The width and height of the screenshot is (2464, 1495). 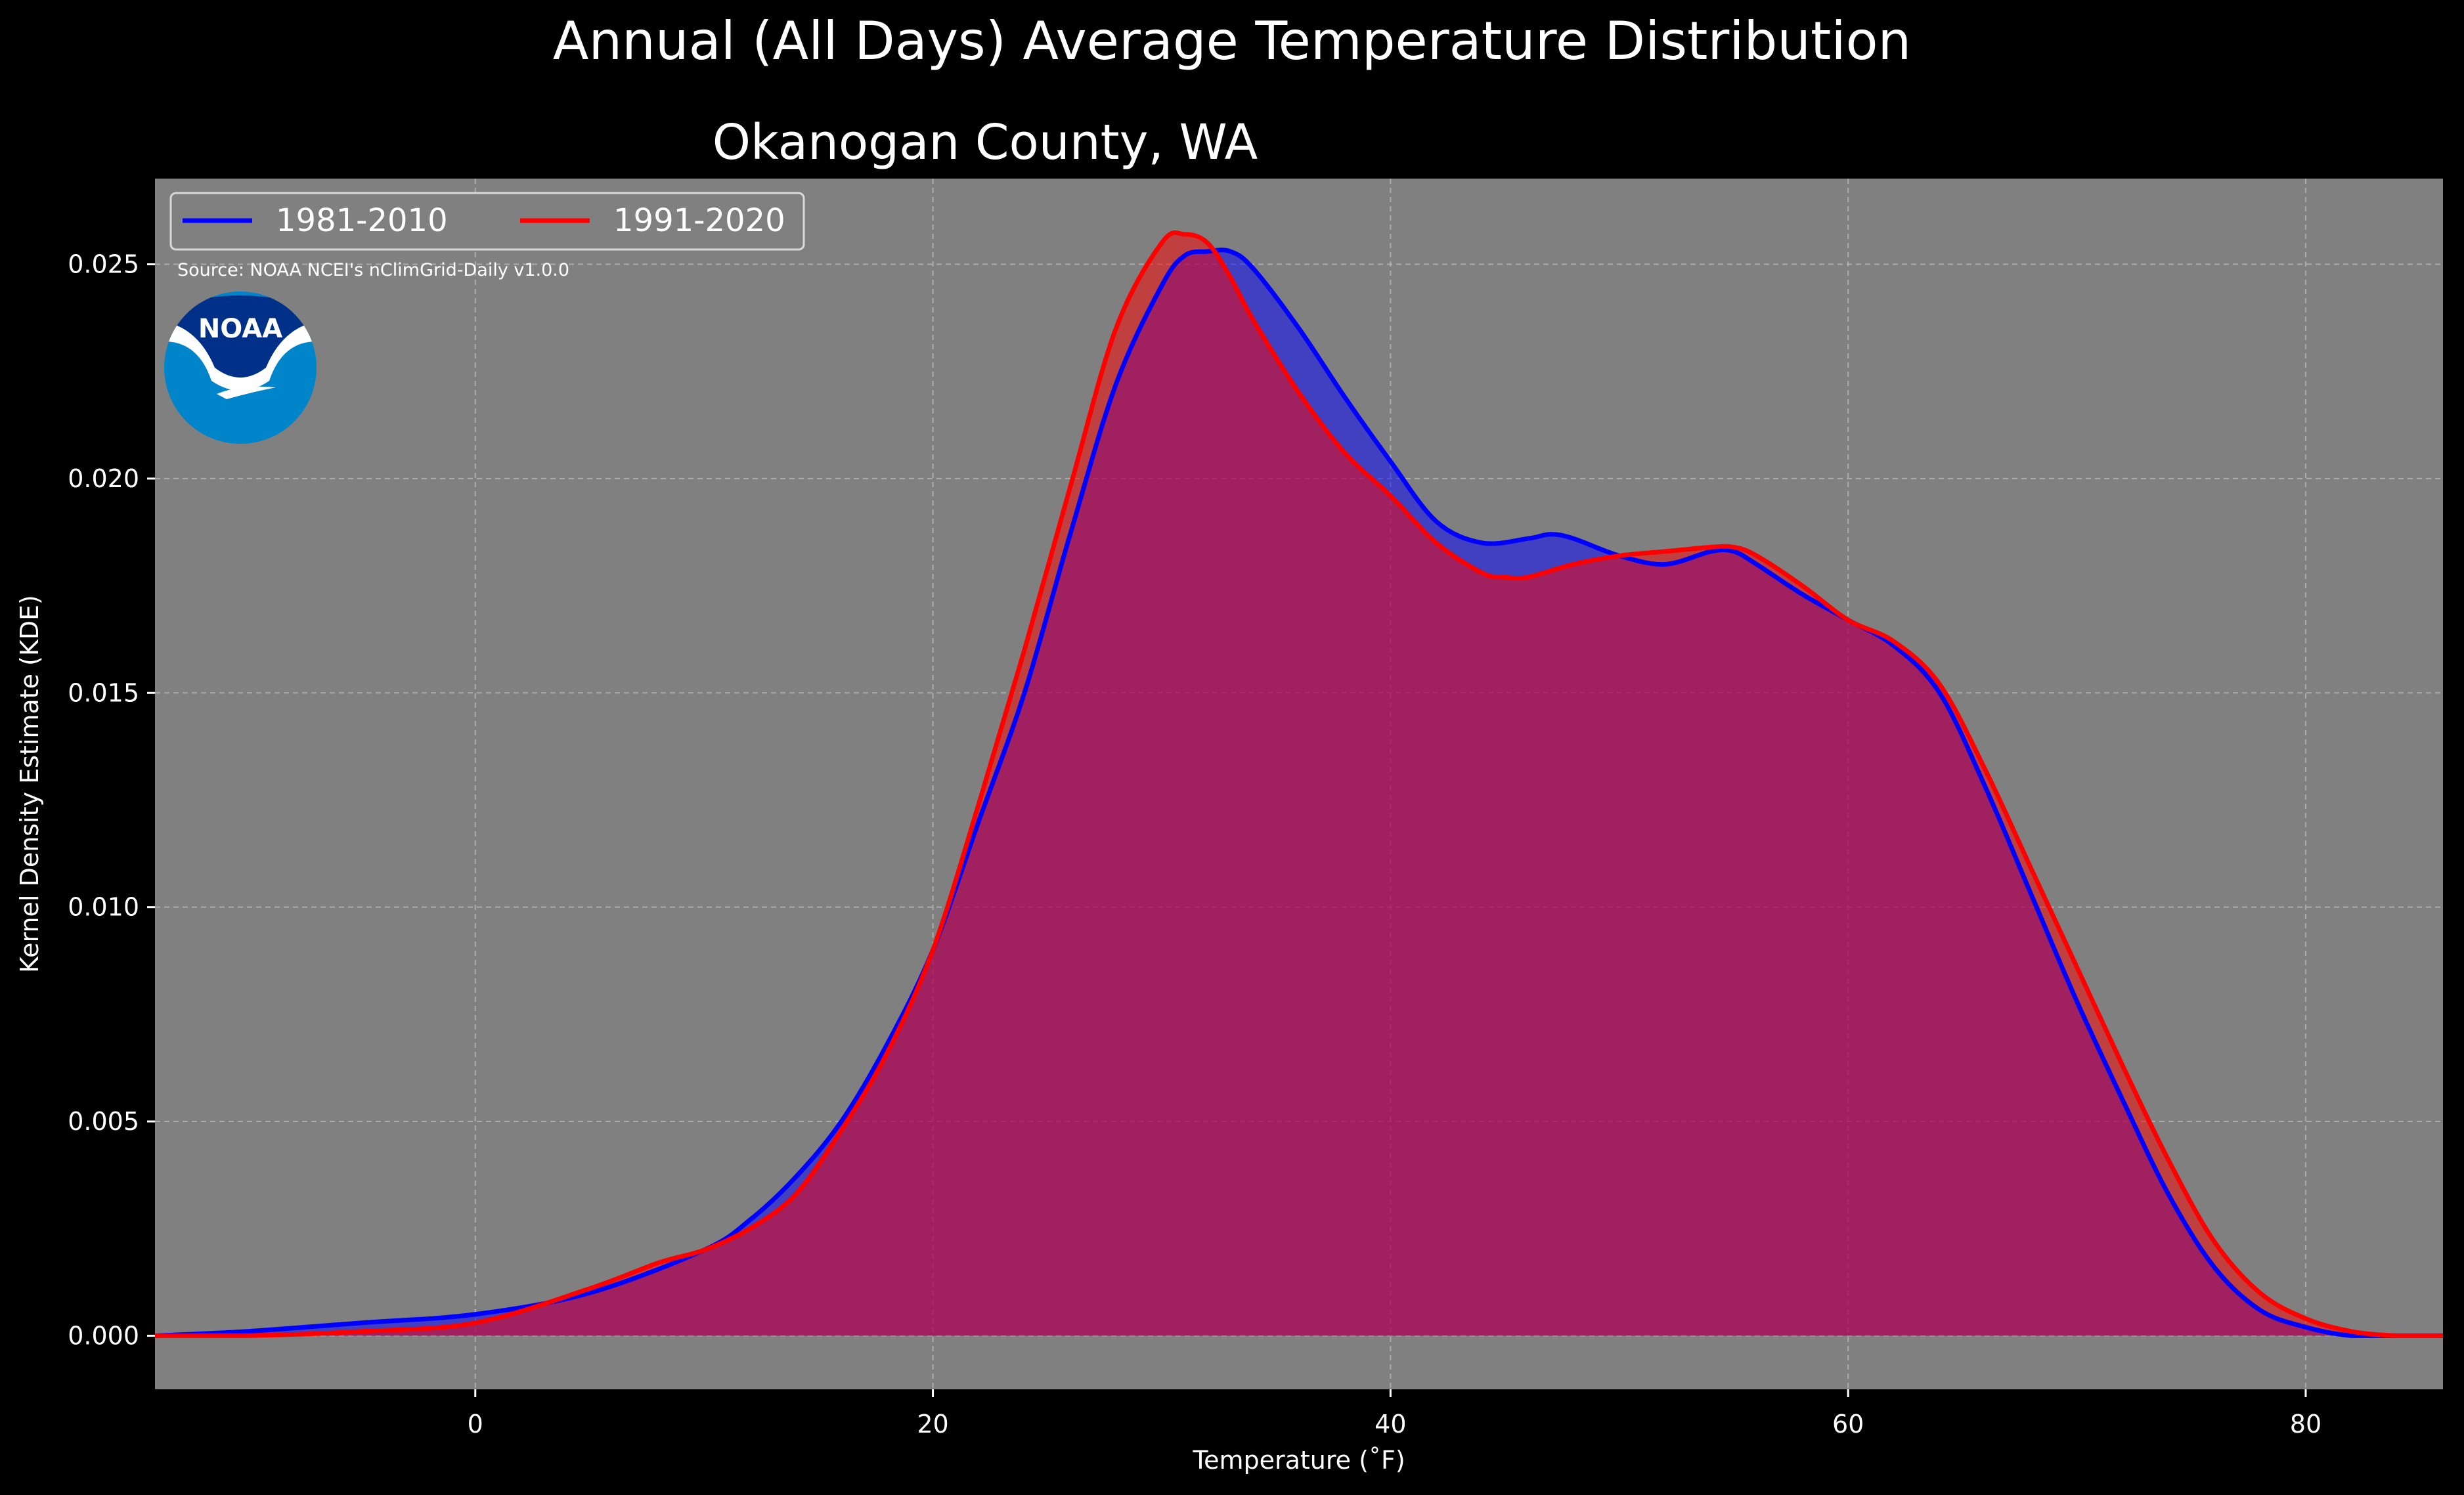 I want to click on x-axis-label: Temperature (˚F), so click(x=1298, y=1460).